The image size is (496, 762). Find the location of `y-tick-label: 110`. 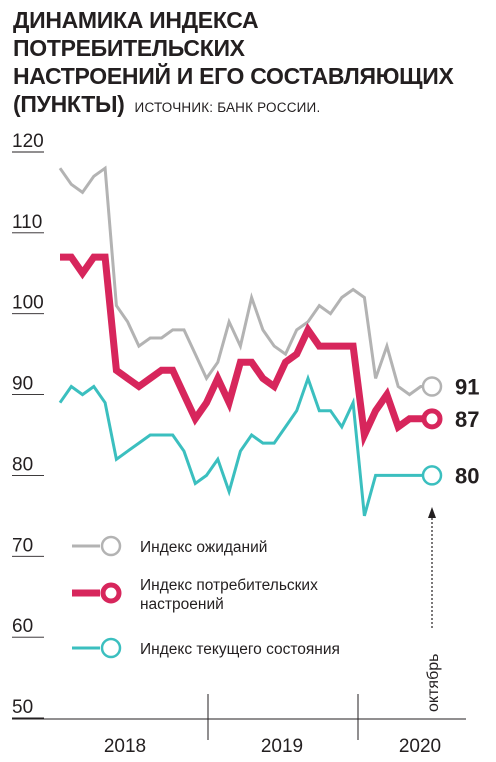

y-tick-label: 110 is located at coordinates (27, 222).